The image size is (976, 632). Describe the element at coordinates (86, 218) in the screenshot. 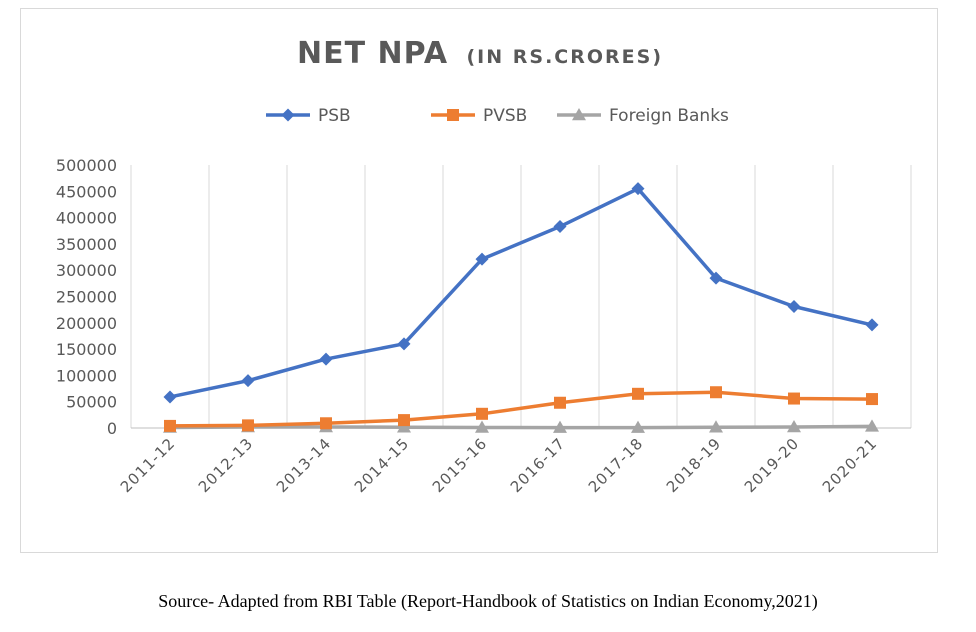

I see `y-tick-label: 400000` at that location.